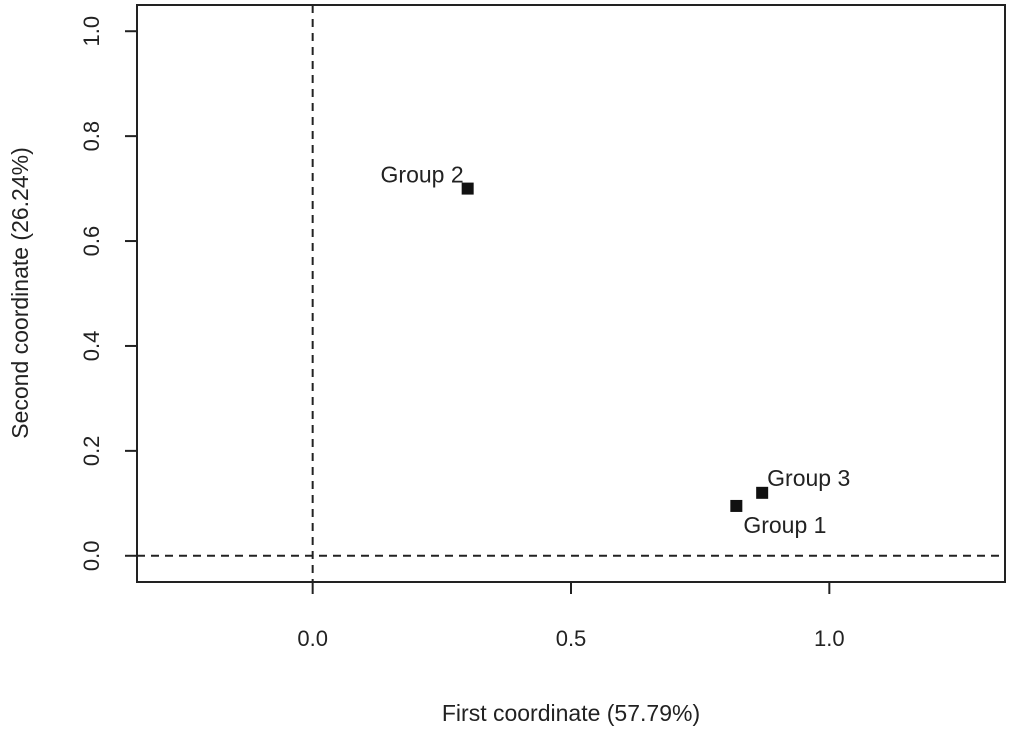 The height and width of the screenshot is (729, 1012). Describe the element at coordinates (571, 616) in the screenshot. I see `x-axis: 0.0 0.5 1.0` at that location.